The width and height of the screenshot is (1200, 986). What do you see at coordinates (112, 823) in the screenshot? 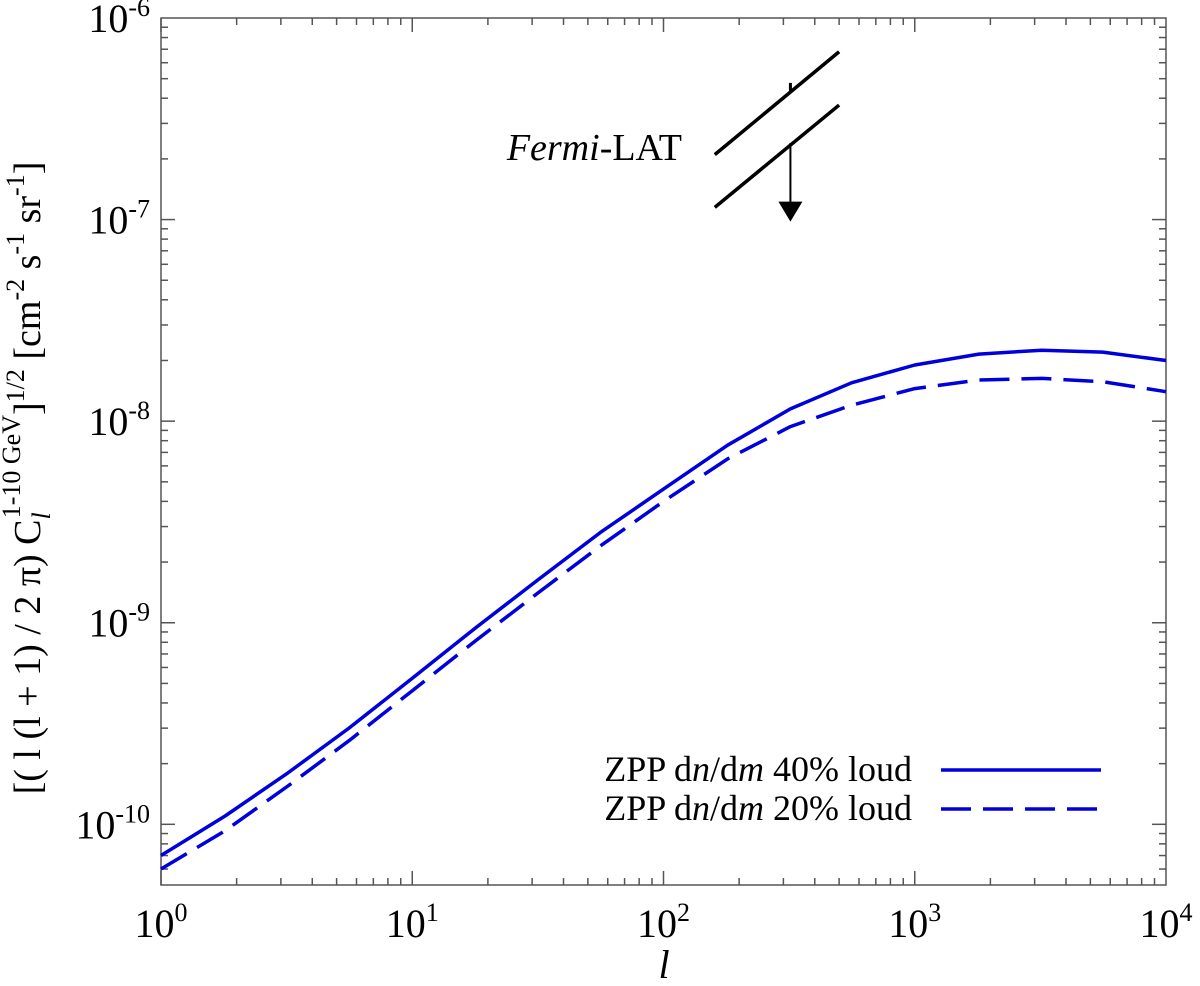
I see `y-tick-label: 10⁻¹⁰` at bounding box center [112, 823].